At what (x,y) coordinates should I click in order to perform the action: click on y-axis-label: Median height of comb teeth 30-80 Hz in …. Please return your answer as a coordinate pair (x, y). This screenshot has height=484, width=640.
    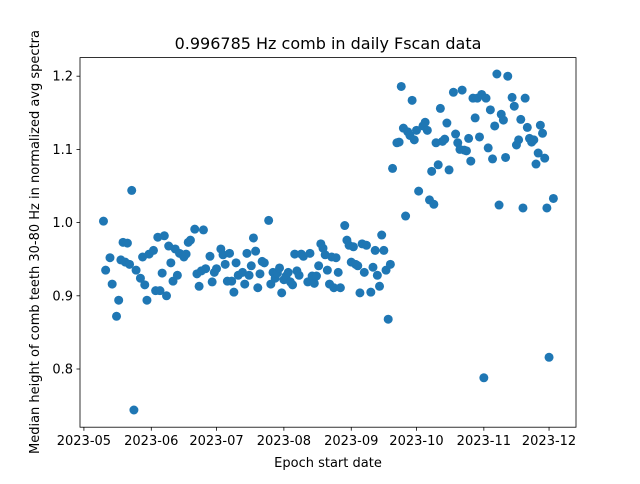
    Looking at the image, I should click on (35, 242).